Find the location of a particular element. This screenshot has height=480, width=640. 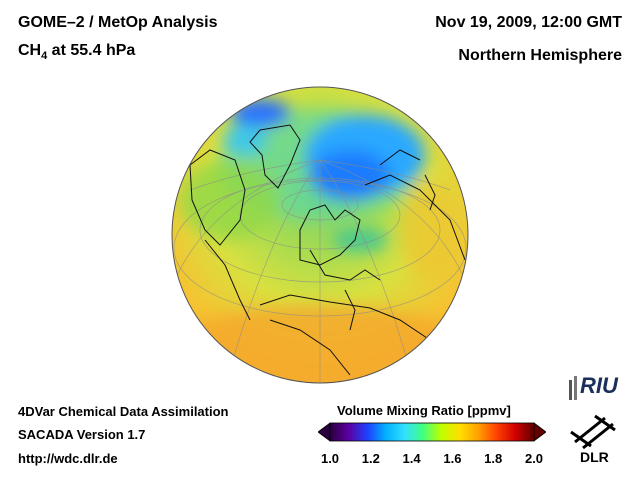

colorbar-title: Volume Mixing Ratio [ppmv] is located at coordinates (424, 410).